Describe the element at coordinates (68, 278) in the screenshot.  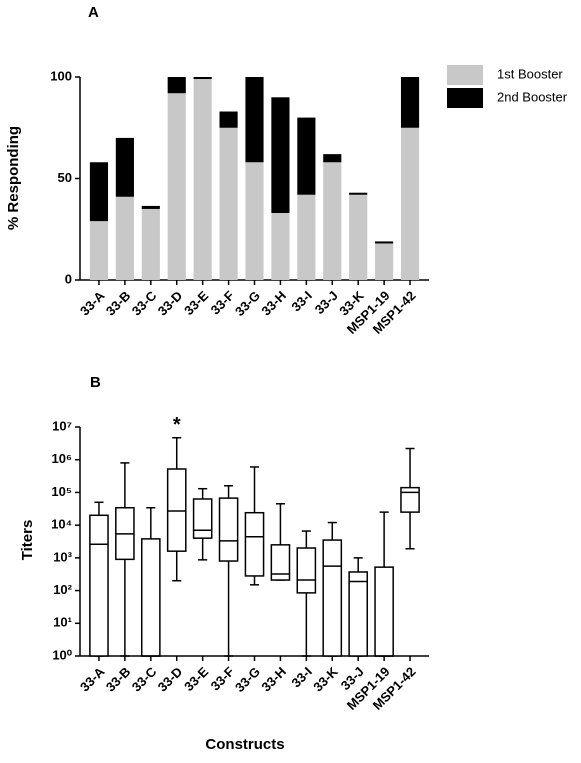
I see `y-tick-label: 0` at that location.